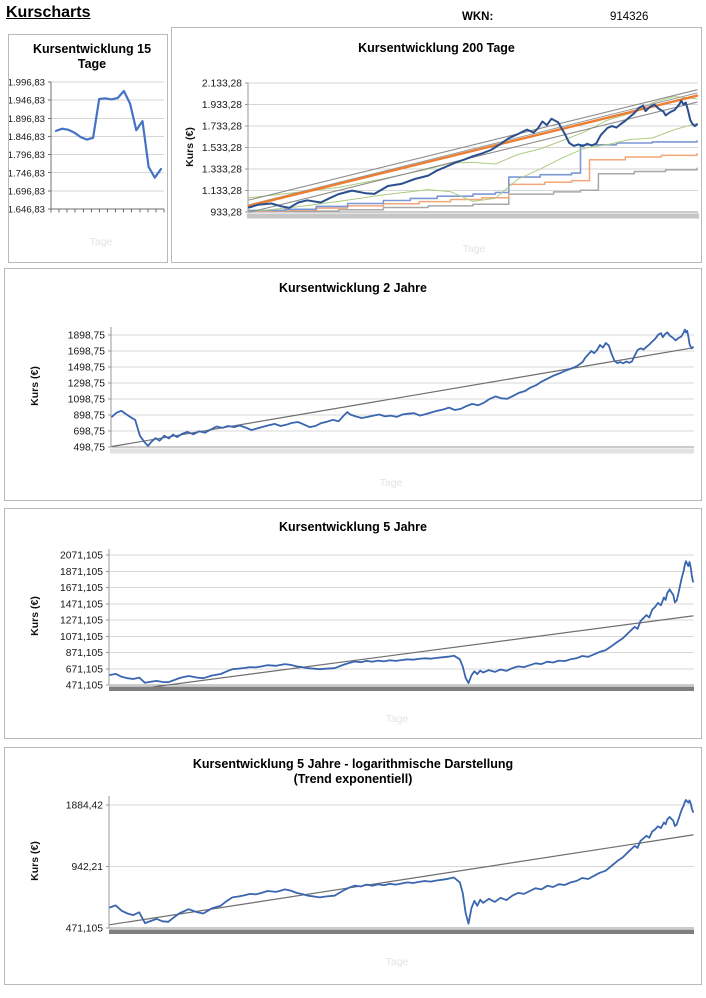 This screenshot has height=998, width=706. I want to click on chart-title: Kursentwicklung 2 Jahre, so click(353, 288).